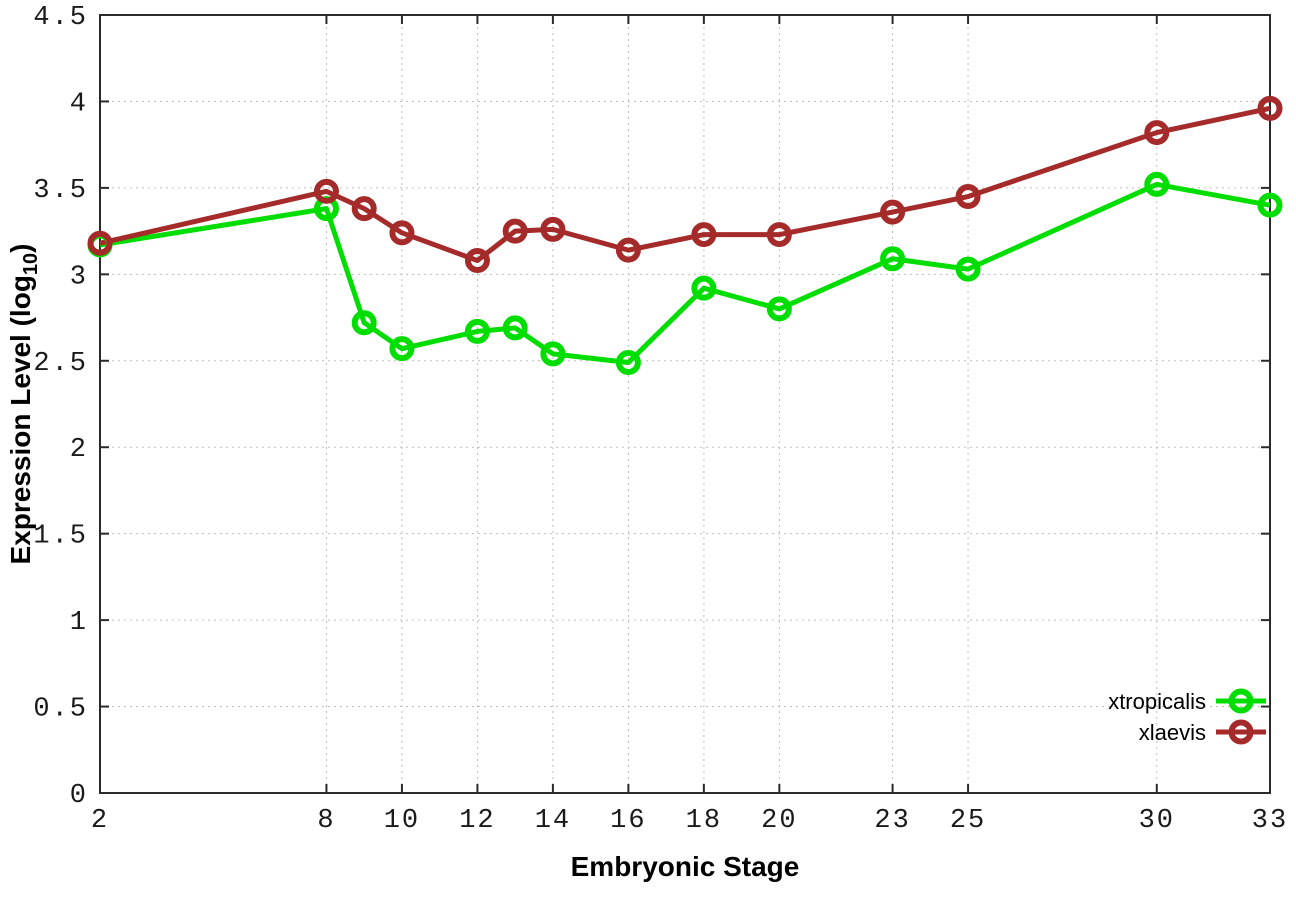  What do you see at coordinates (60, 537) in the screenshot?
I see `y-tick-label: 1.5` at bounding box center [60, 537].